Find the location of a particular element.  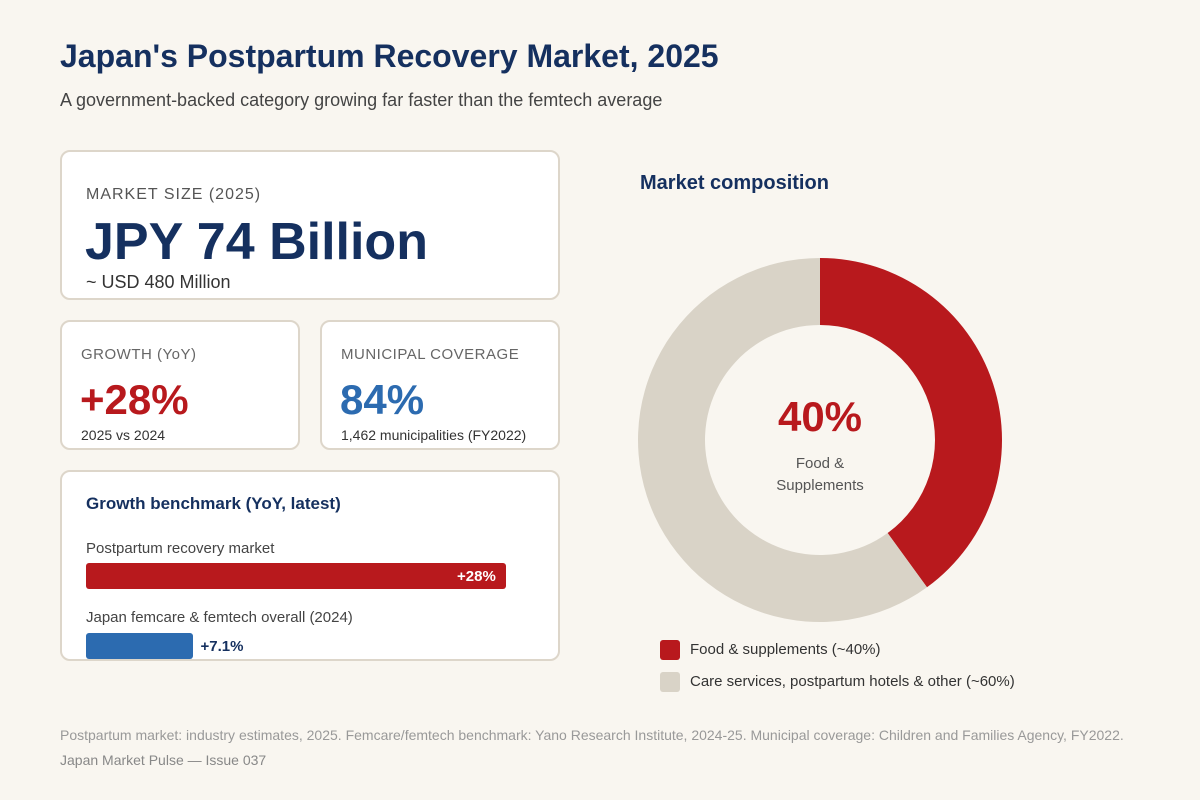

donut-chart-title: Market composition is located at coordinates (734, 183).